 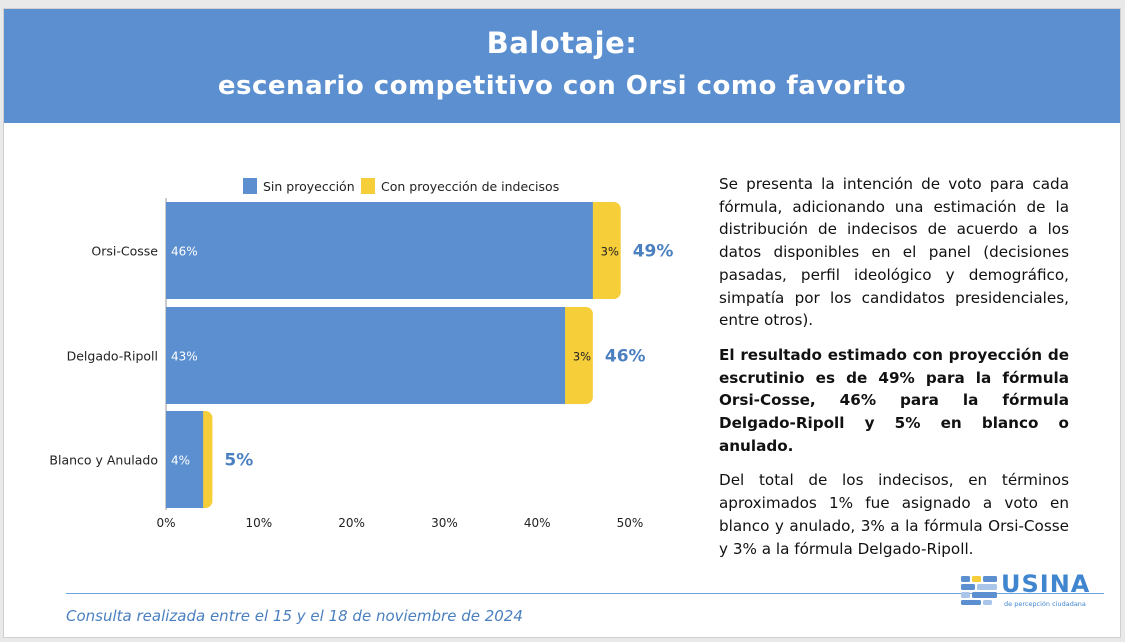 What do you see at coordinates (124, 251) in the screenshot?
I see `category-label: Orsi-Cosse` at bounding box center [124, 251].